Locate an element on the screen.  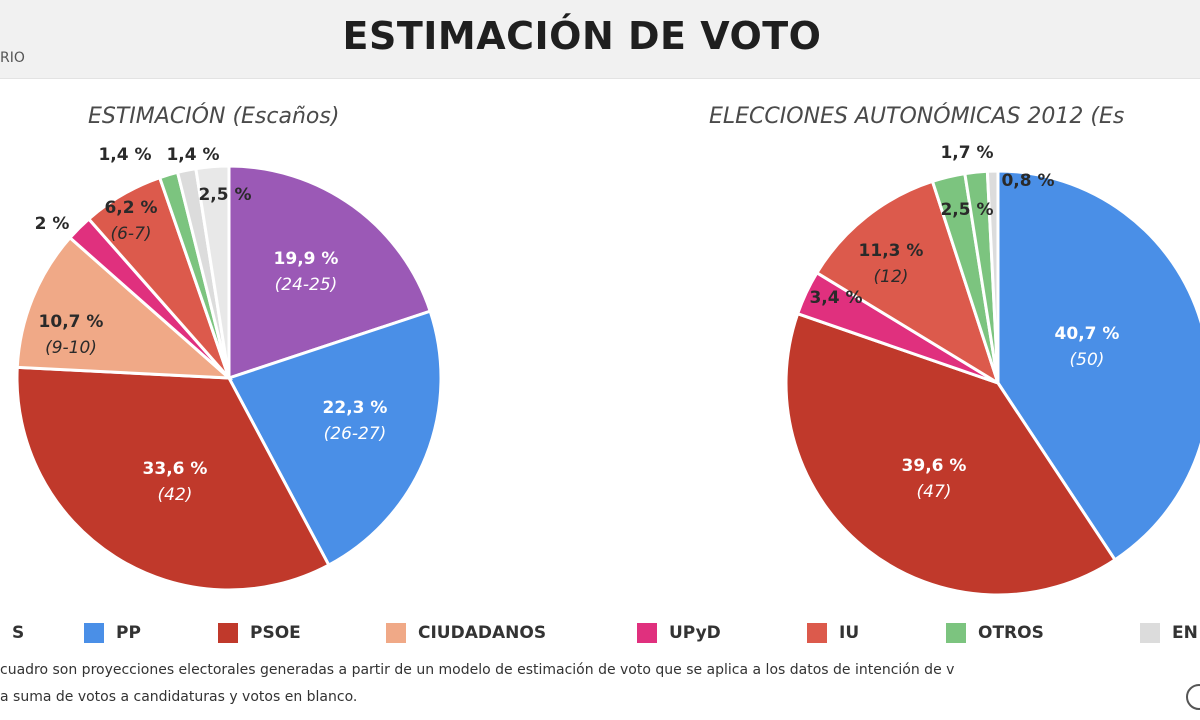
legend-label: EN is located at coordinates (1185, 633).